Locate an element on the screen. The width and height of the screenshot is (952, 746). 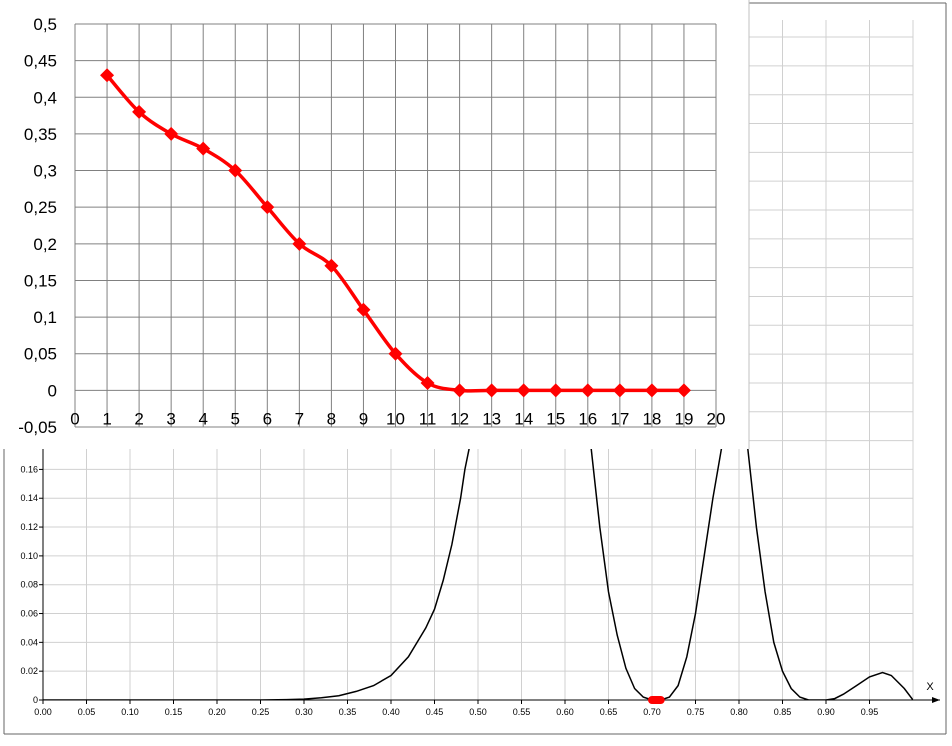
bg-x-tick-label: 0.70 is located at coordinates (652, 712).